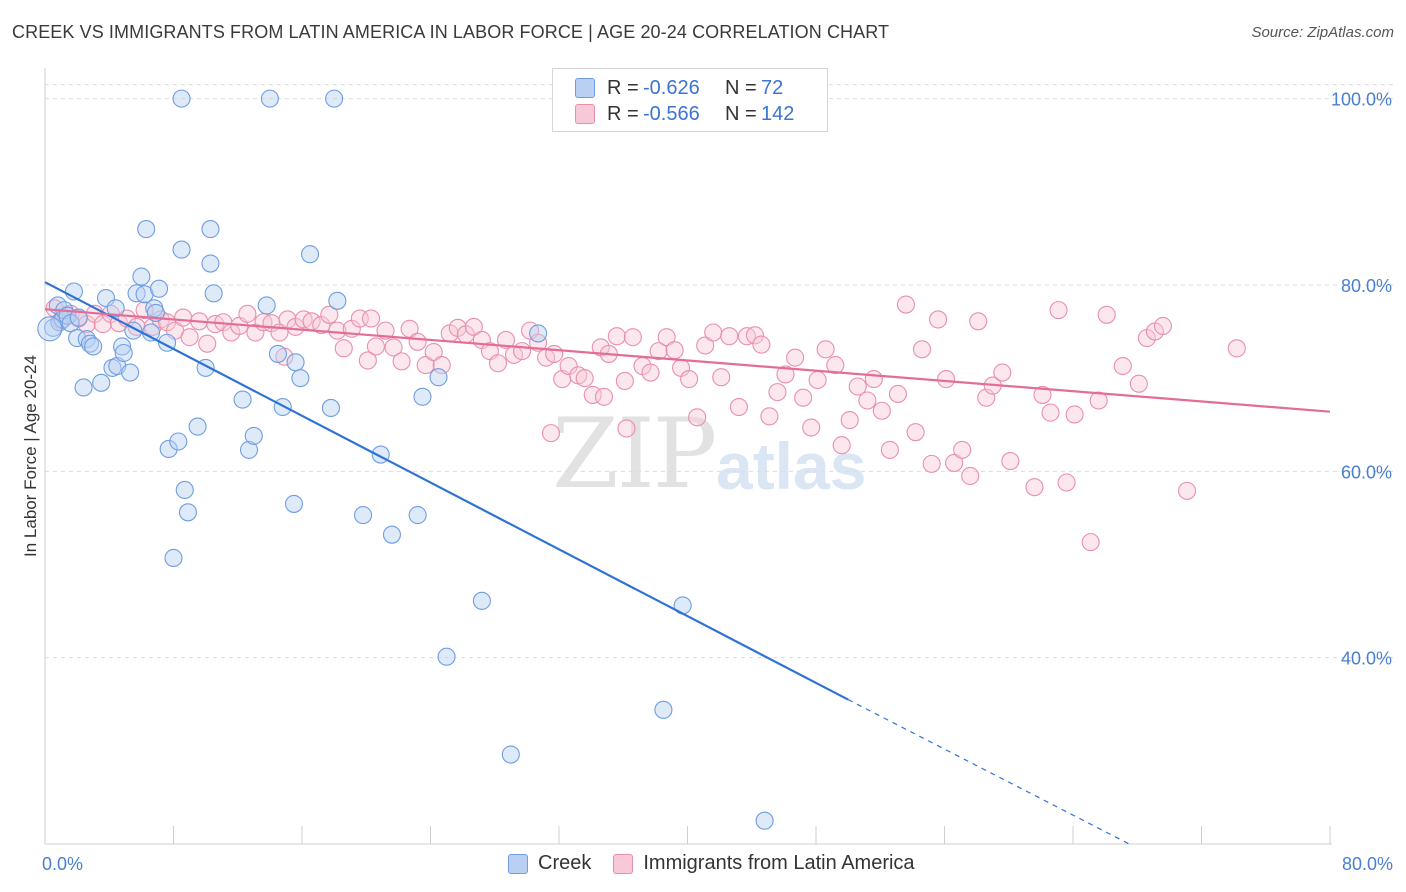  Describe the element at coordinates (791, 466) in the screenshot. I see `watermark-atlas: atlas` at that location.